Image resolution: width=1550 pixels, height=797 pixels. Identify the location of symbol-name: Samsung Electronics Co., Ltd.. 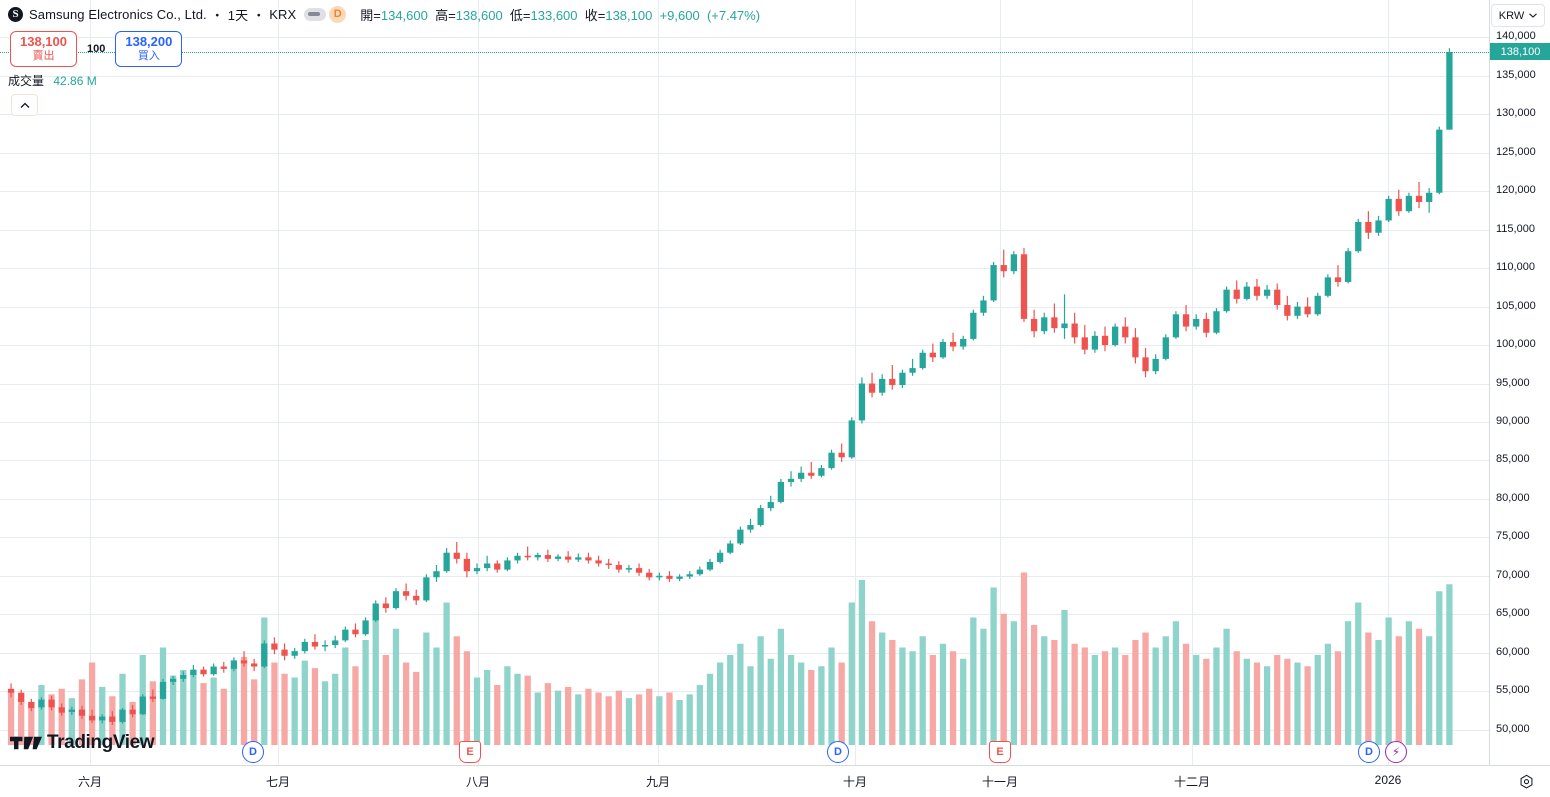
(118, 14).